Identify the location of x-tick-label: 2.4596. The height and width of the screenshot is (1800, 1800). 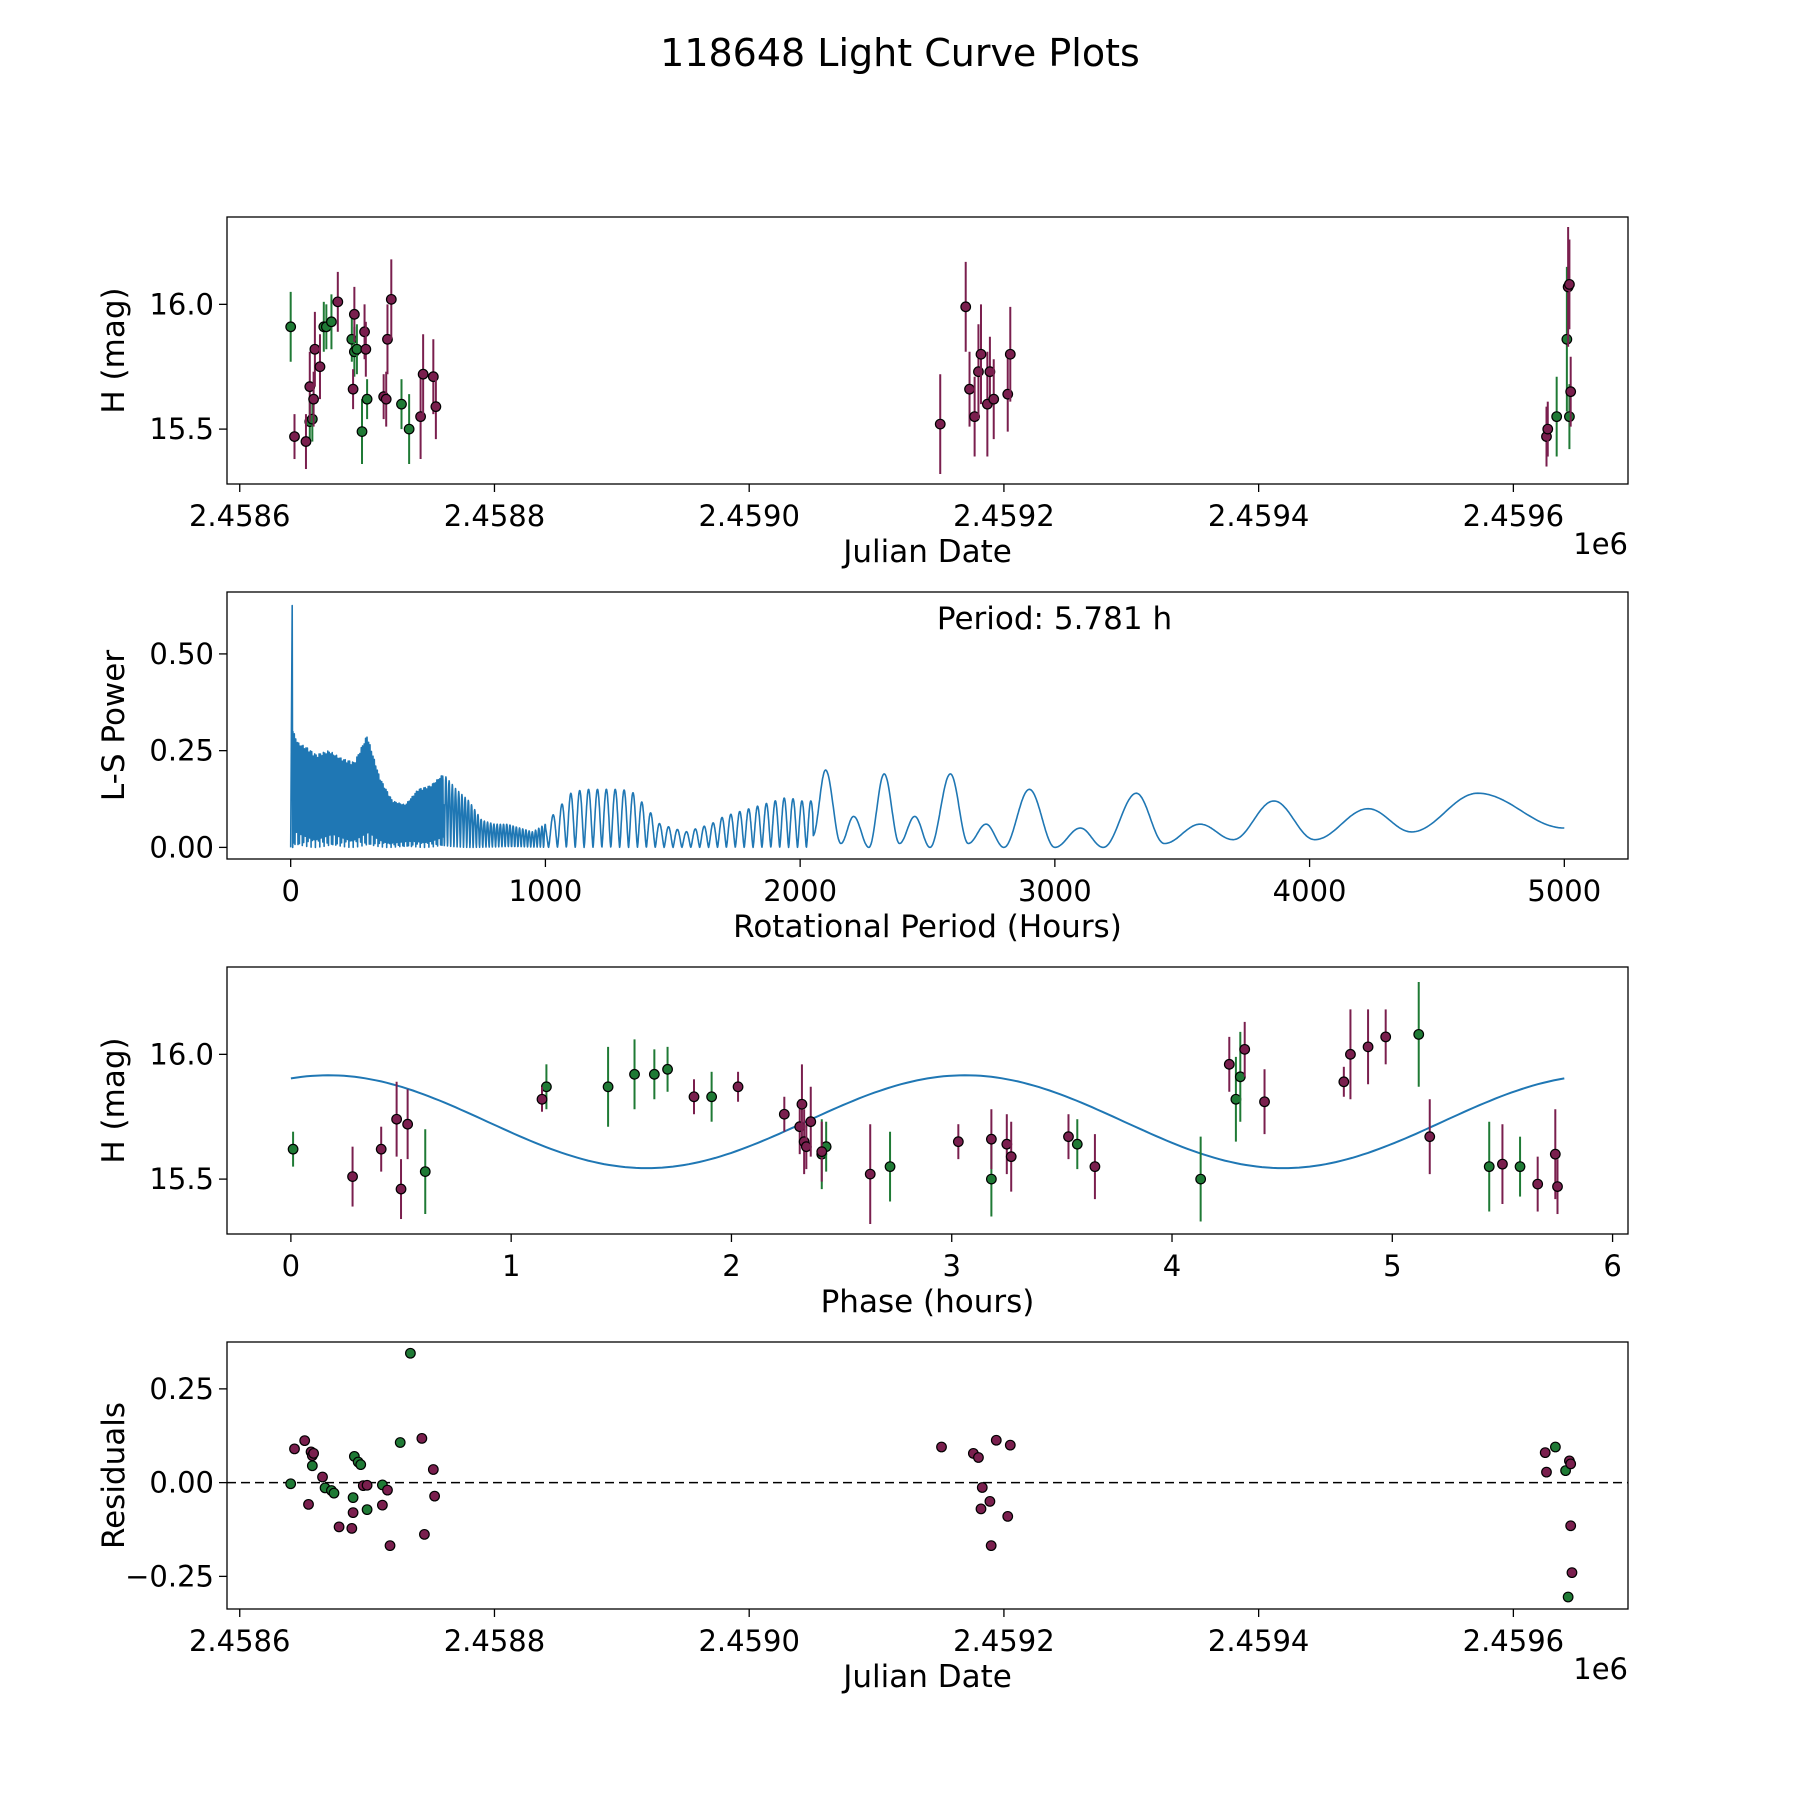
(1513, 1641).